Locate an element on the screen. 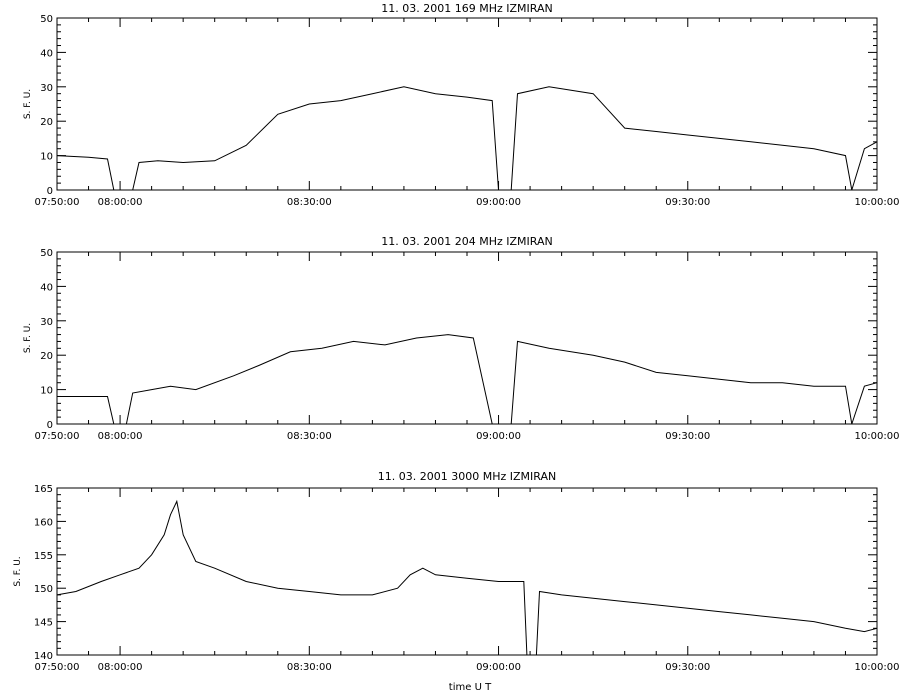 The height and width of the screenshot is (700, 900). y-tick-label: 165 is located at coordinates (43, 489).